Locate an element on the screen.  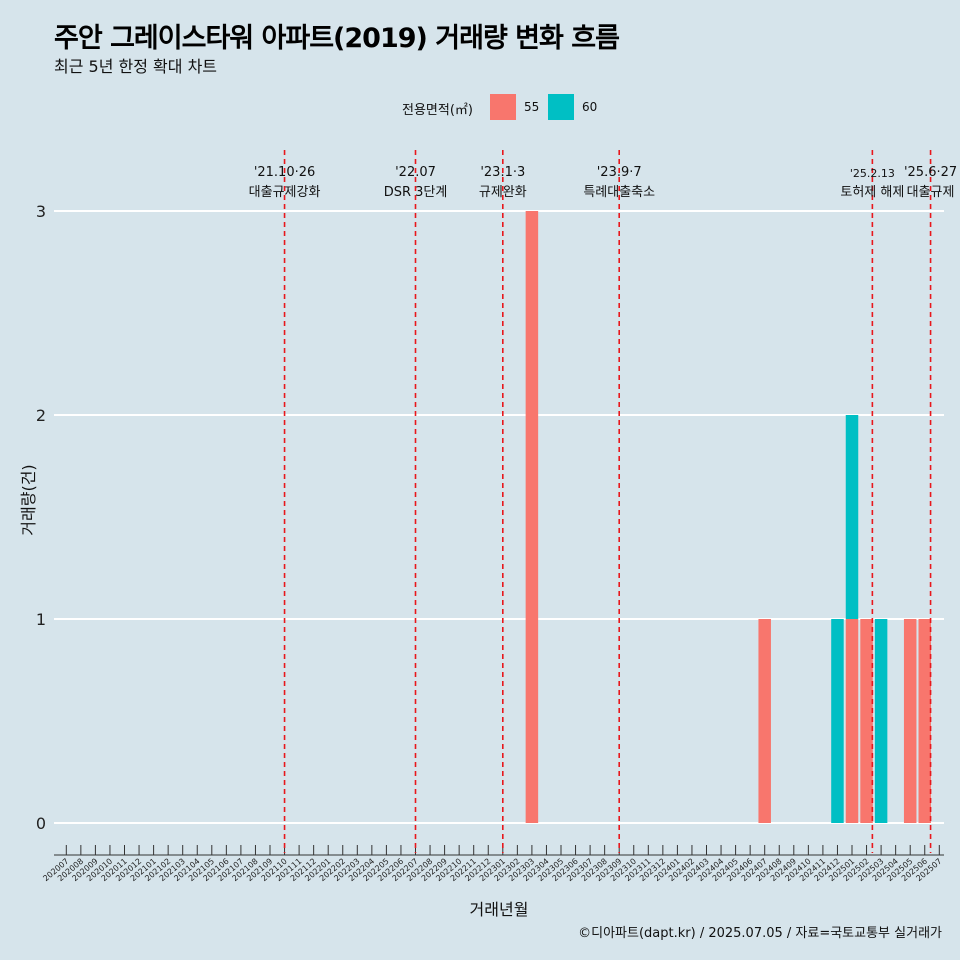
event-label-5: 대출규제 is located at coordinates (931, 192).